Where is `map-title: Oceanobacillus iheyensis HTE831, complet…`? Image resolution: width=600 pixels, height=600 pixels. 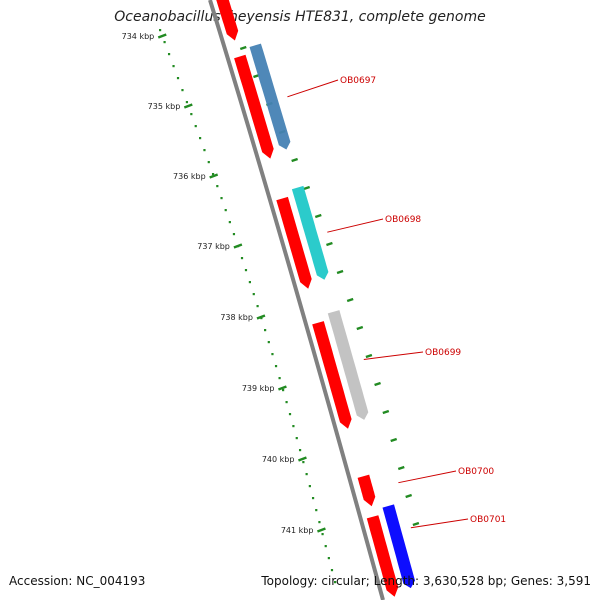
map-title: Oceanobacillus iheyensis HTE831, complet… is located at coordinates (300, 17).